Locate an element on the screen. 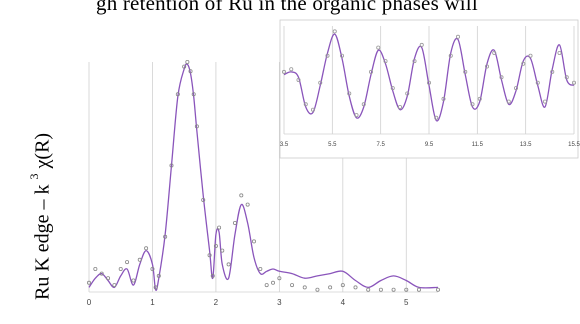 This screenshot has width=580, height=324. inset-x-tick-label: 13.5 is located at coordinates (526, 145).